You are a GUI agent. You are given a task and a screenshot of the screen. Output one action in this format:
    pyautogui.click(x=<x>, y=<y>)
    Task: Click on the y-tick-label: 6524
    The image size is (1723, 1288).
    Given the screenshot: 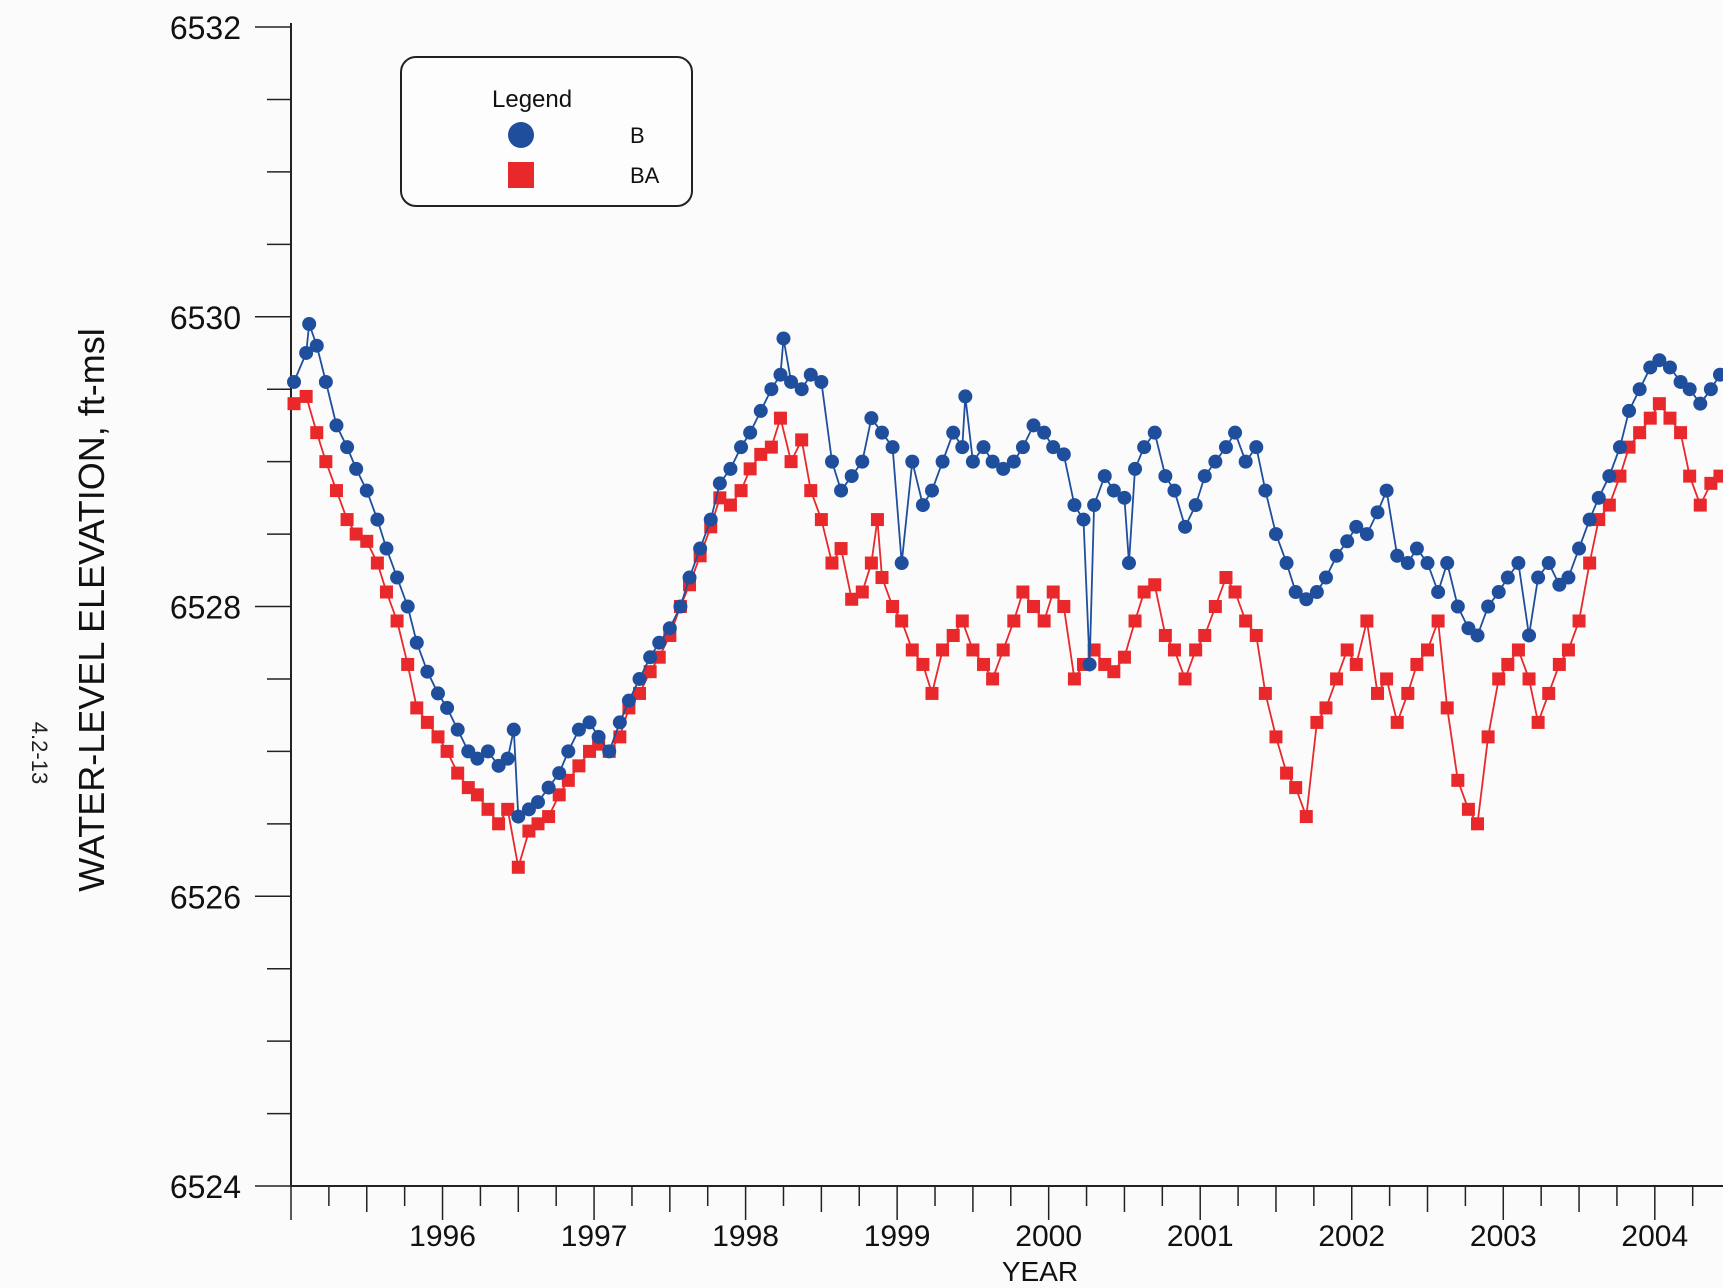 What is the action you would take?
    pyautogui.click(x=205, y=1187)
    